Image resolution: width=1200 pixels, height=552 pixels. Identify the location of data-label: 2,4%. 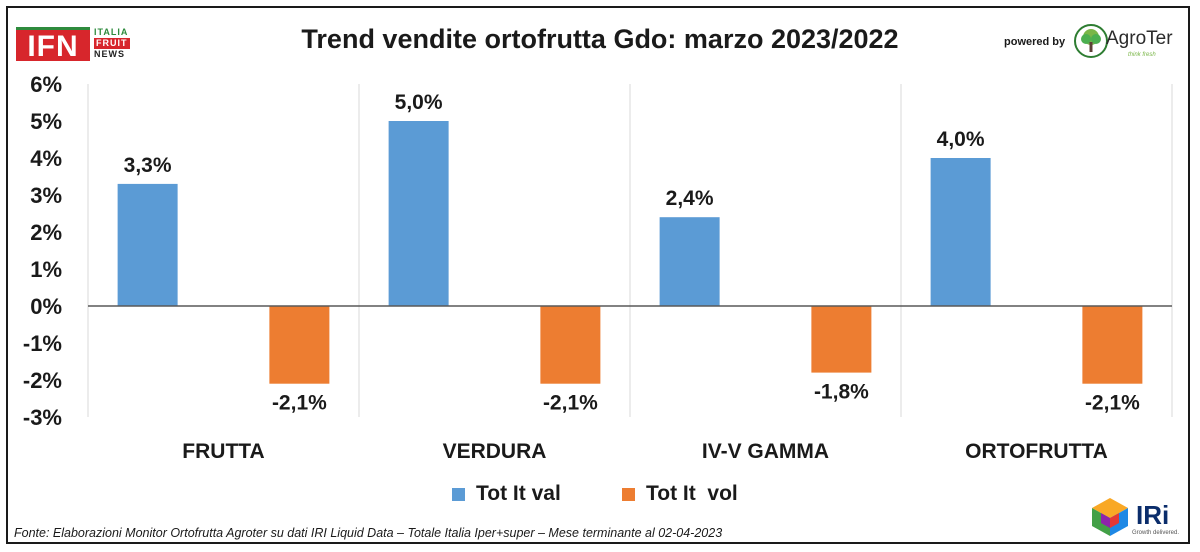
(690, 198).